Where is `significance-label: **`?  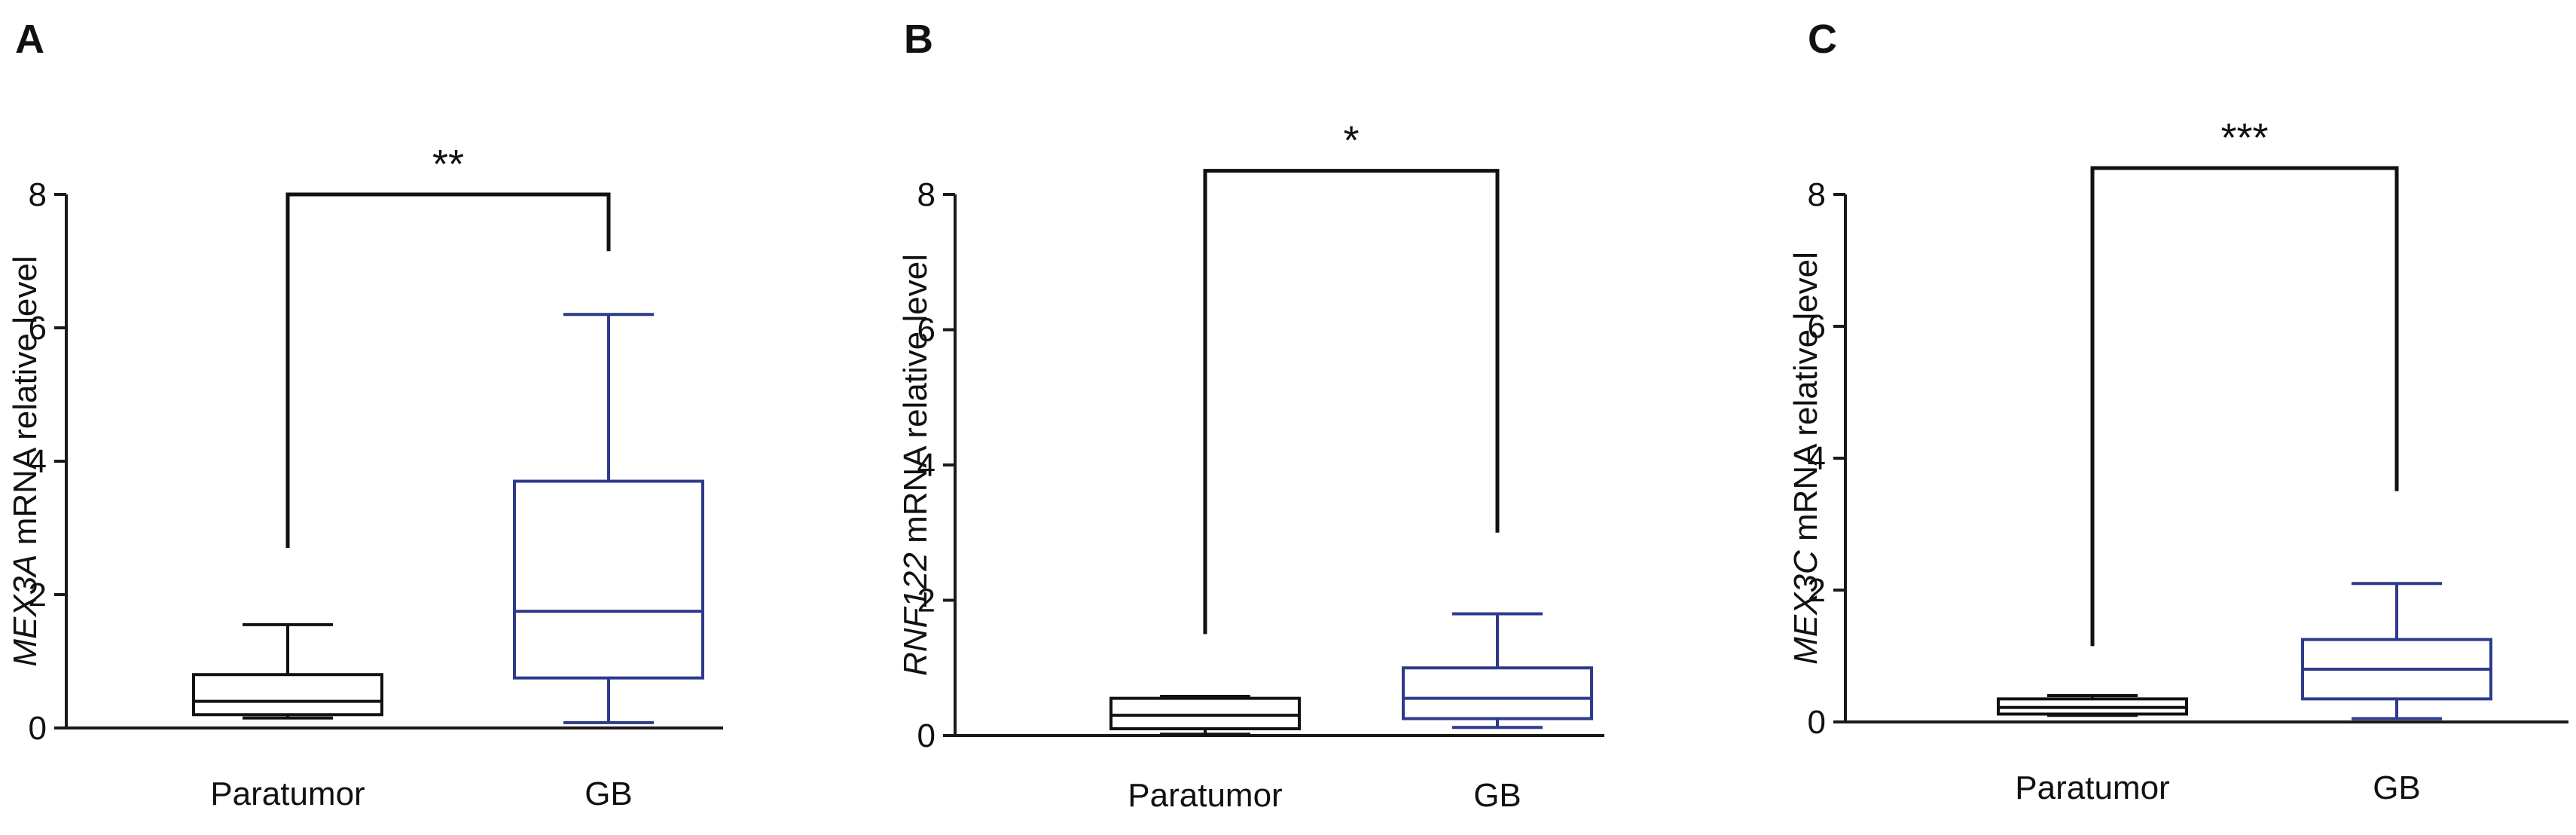
significance-label: ** is located at coordinates (448, 164).